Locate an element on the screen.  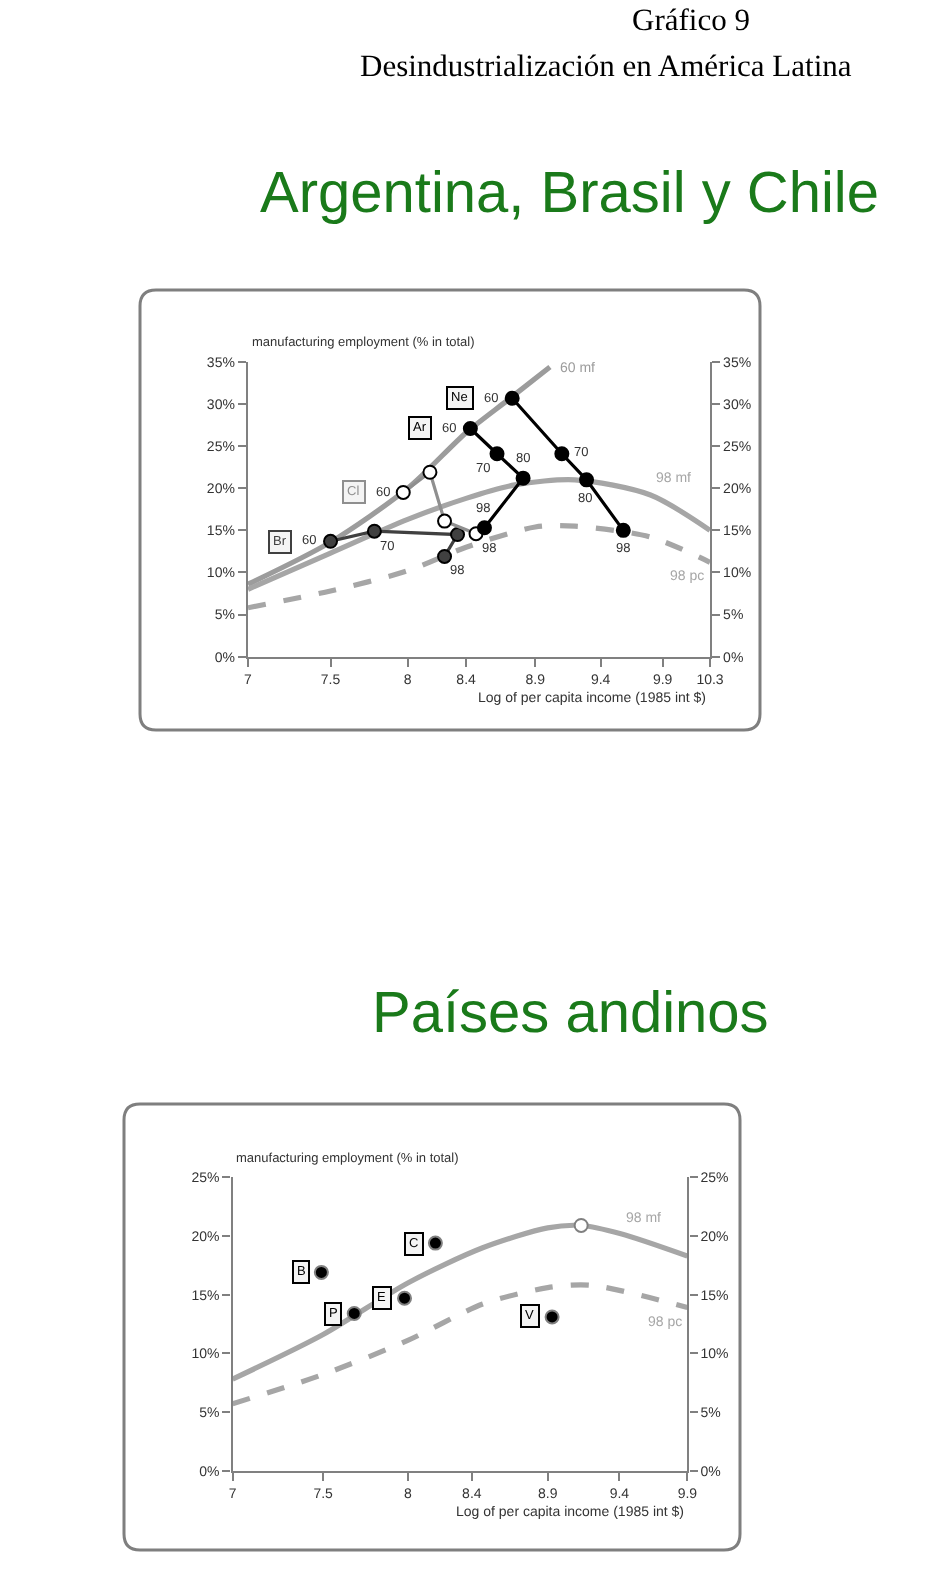
chart-title: Argentina, Brasil y Chile is located at coordinates (569, 194).